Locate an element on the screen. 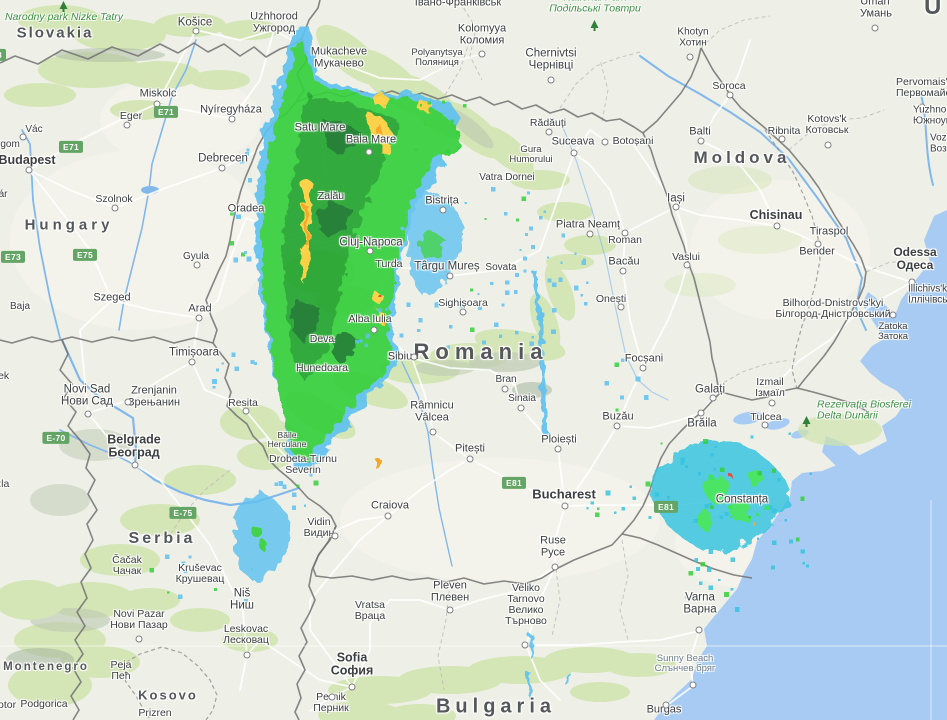  city-label-line: Zalău is located at coordinates (331, 195).